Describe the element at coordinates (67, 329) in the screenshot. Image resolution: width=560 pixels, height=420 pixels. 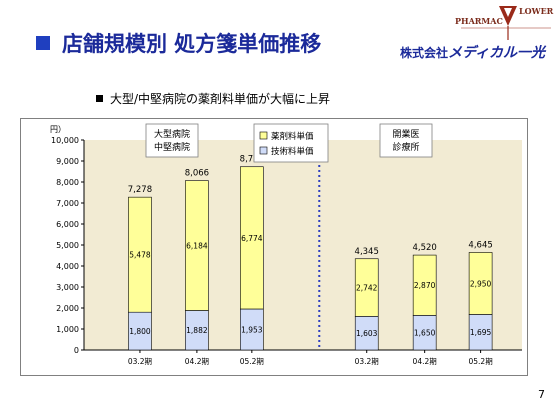
I see `y-tick-label: 1,000` at that location.